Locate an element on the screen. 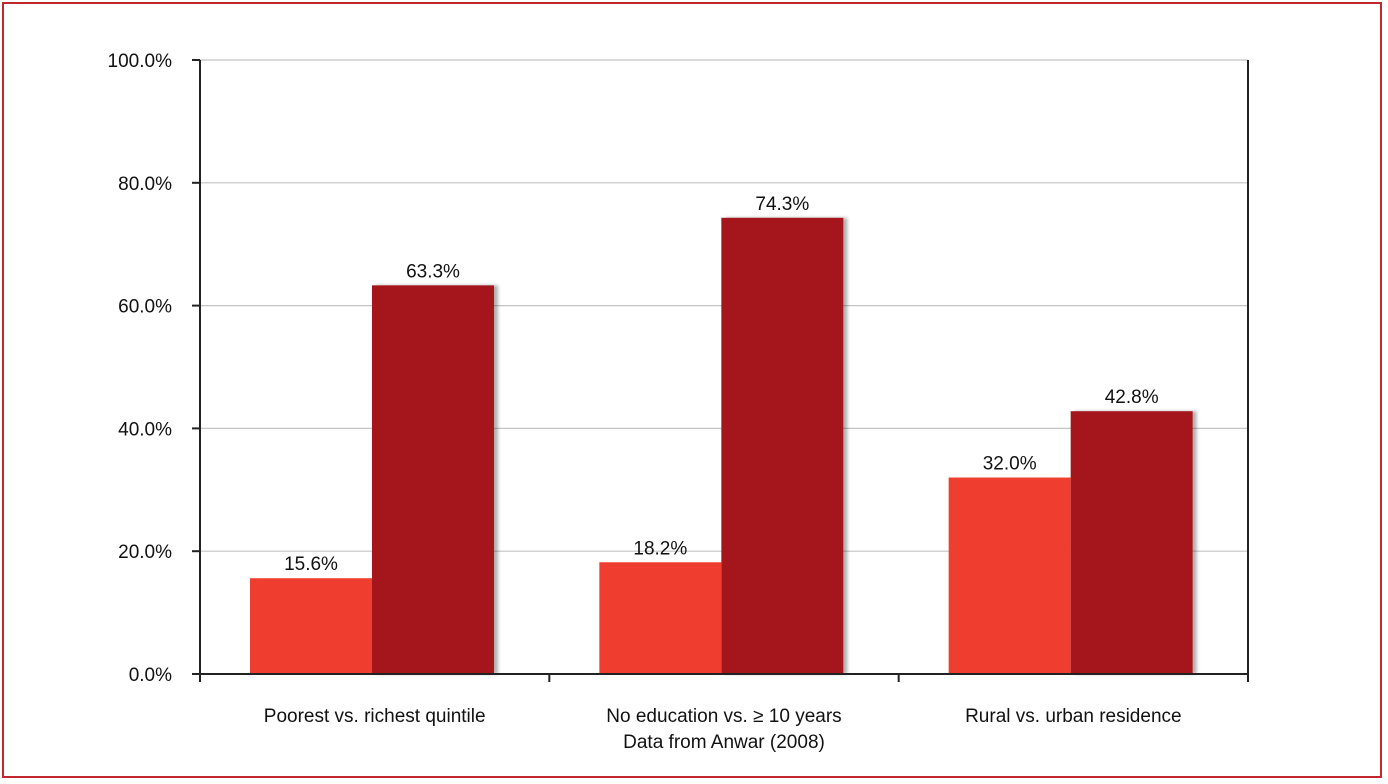  data-label: 18.2% is located at coordinates (660, 548).